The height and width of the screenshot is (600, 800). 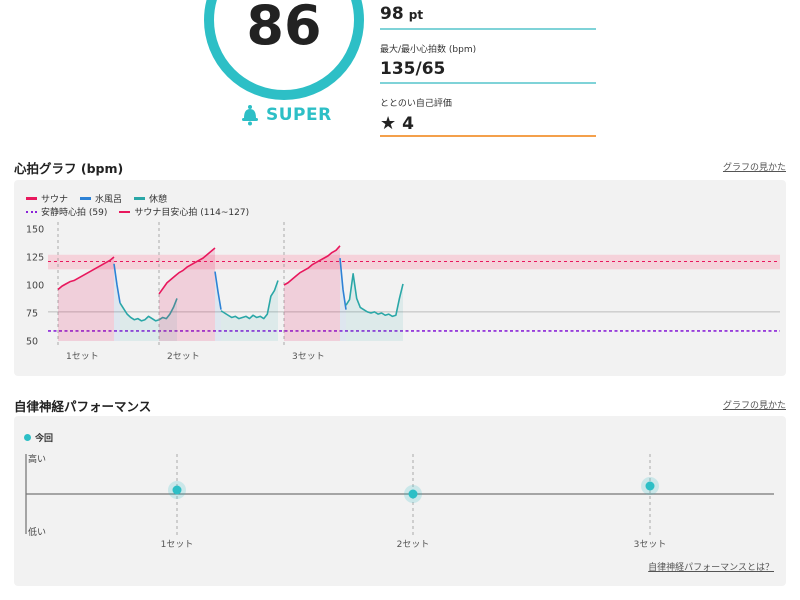 What do you see at coordinates (250, 115) in the screenshot?
I see `bell-icon` at bounding box center [250, 115].